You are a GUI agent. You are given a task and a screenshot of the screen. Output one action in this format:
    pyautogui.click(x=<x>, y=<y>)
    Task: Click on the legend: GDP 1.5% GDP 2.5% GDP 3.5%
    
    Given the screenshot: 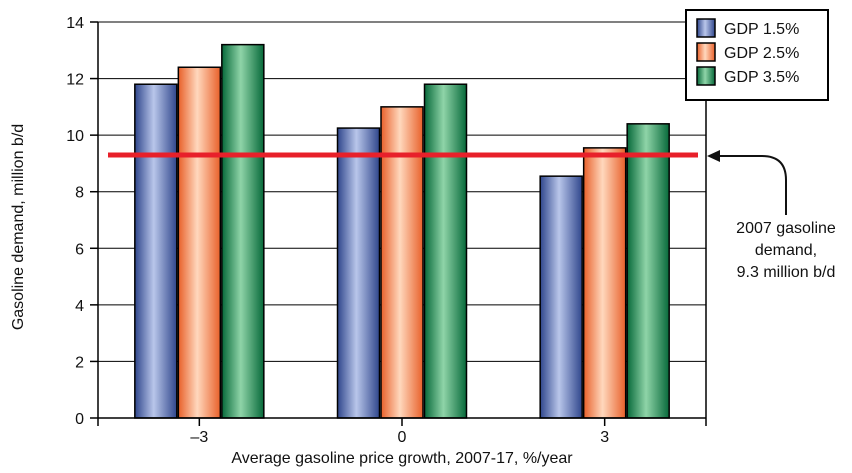 What is the action you would take?
    pyautogui.click(x=757, y=55)
    